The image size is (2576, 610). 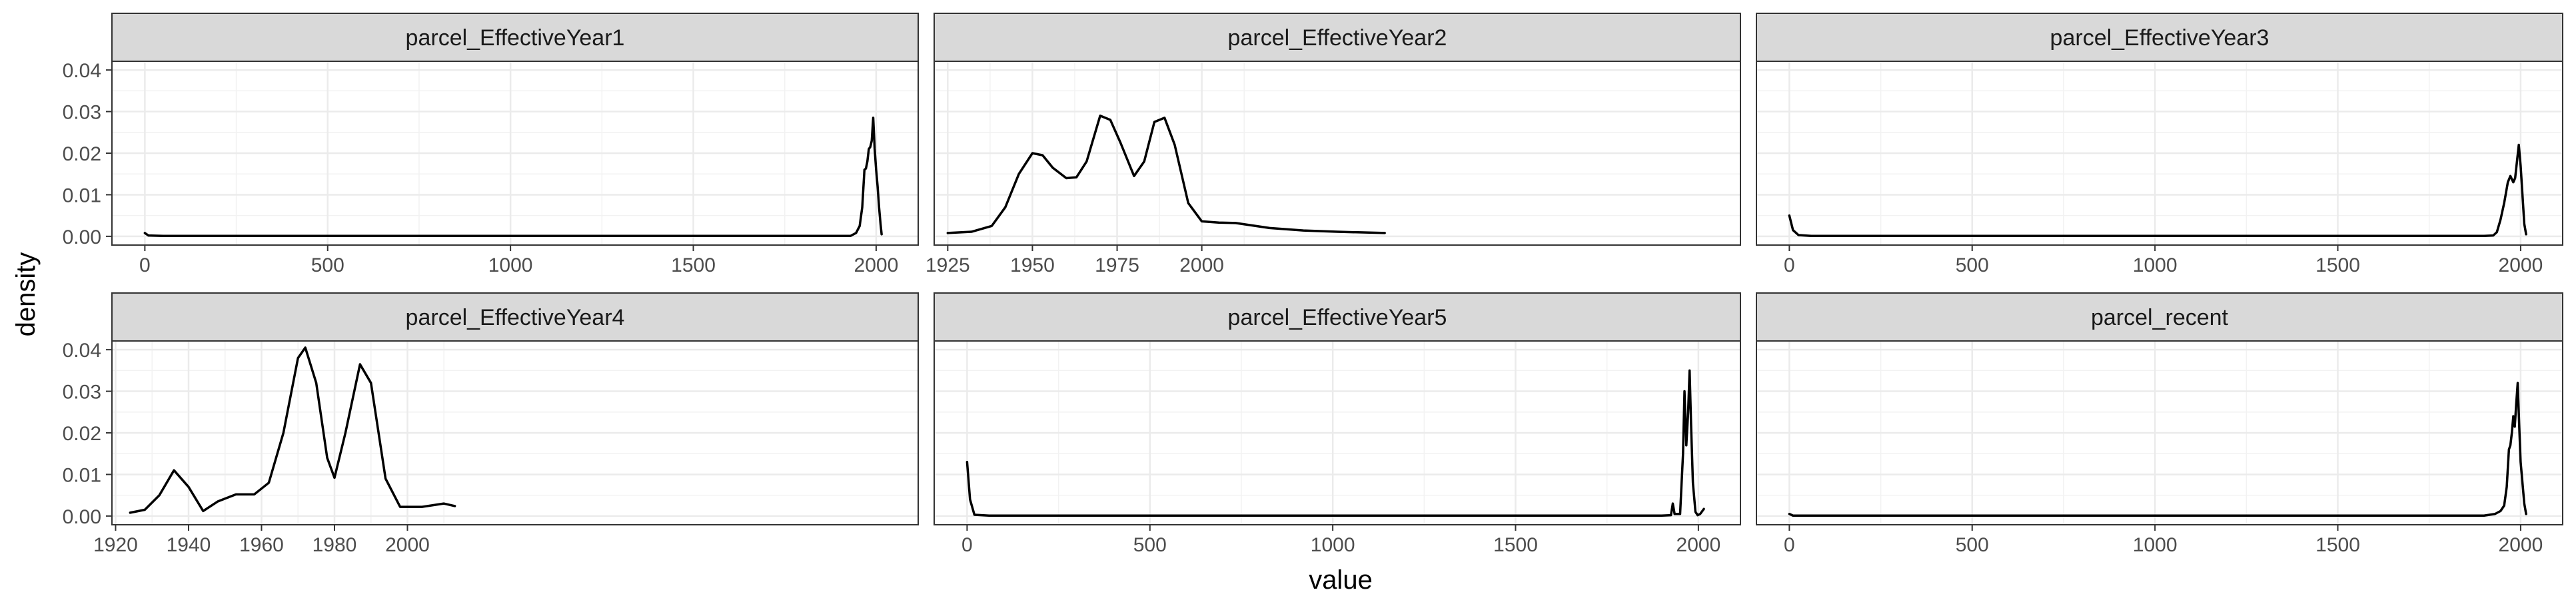 I want to click on facet-strip-label: parcel_EffectiveYear3, so click(x=2159, y=38).